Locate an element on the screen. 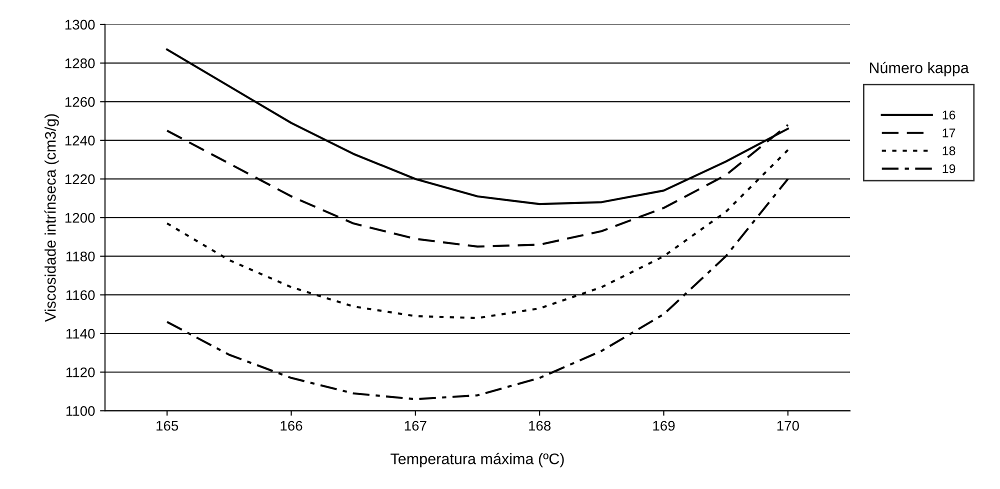 The width and height of the screenshot is (1000, 489). legend-label: 18 is located at coordinates (949, 151).